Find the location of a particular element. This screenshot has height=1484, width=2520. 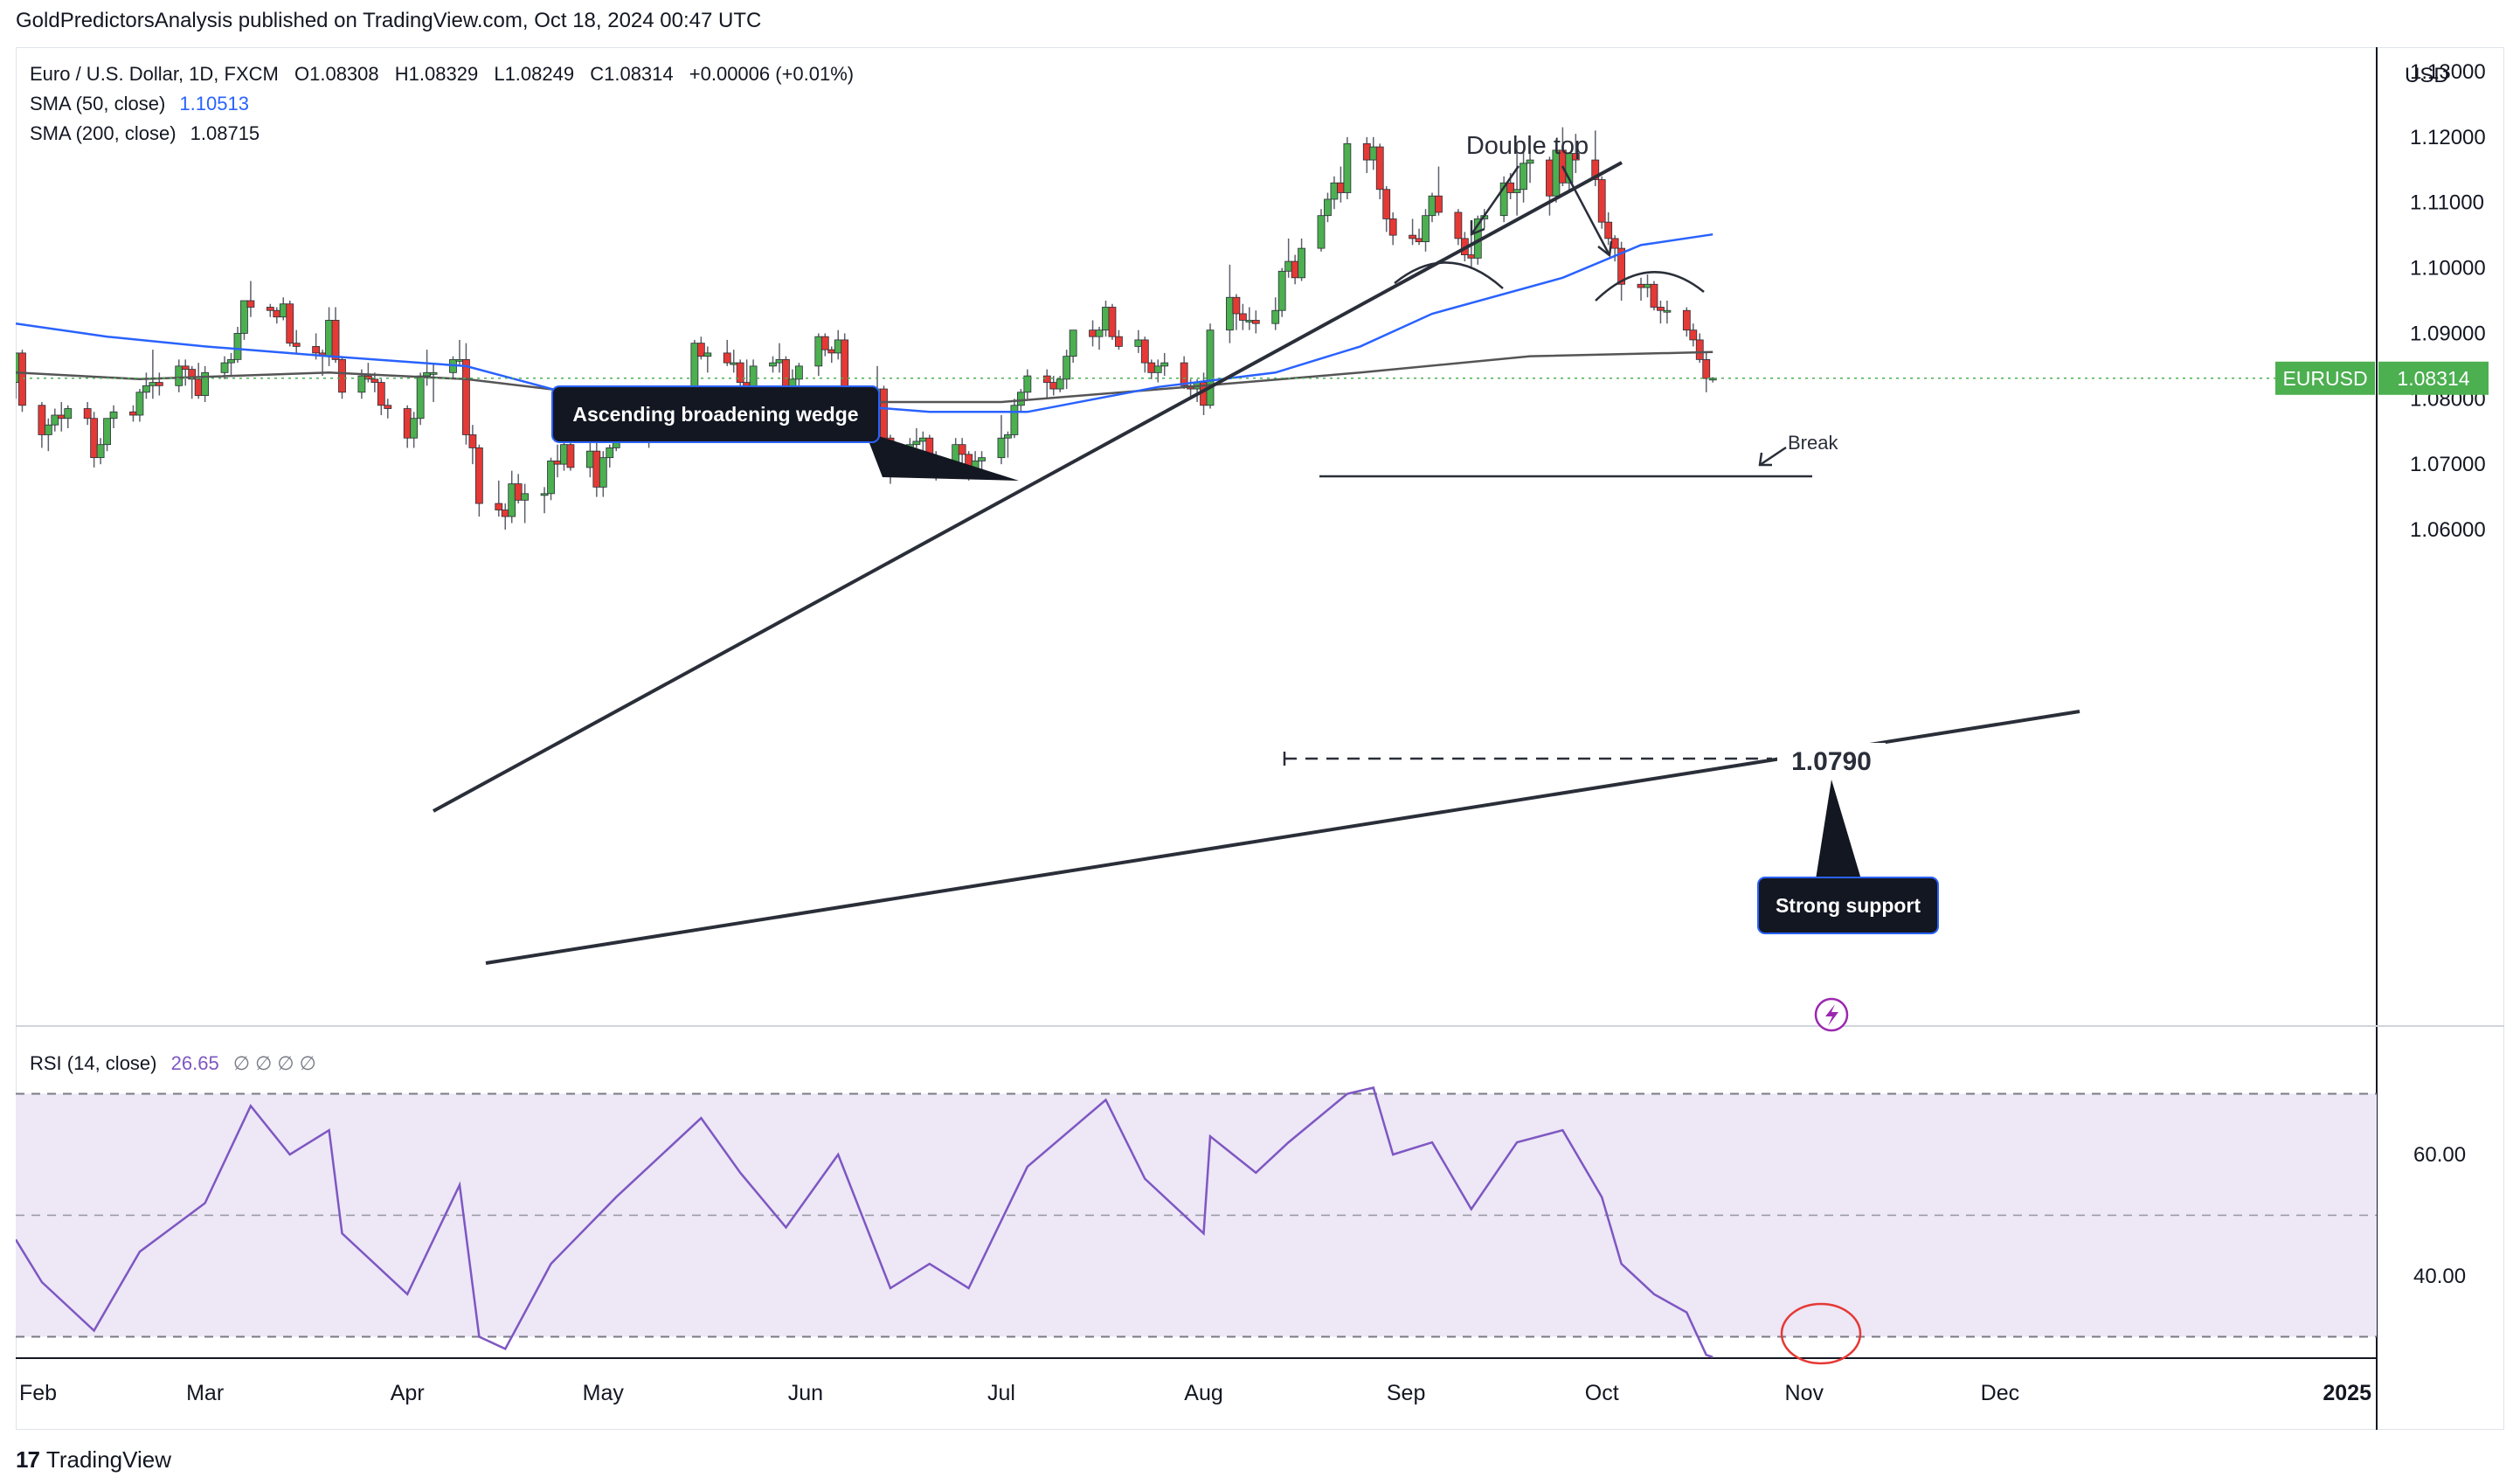

wedge-callout-text: Ascending broadening wedge is located at coordinates (715, 414).